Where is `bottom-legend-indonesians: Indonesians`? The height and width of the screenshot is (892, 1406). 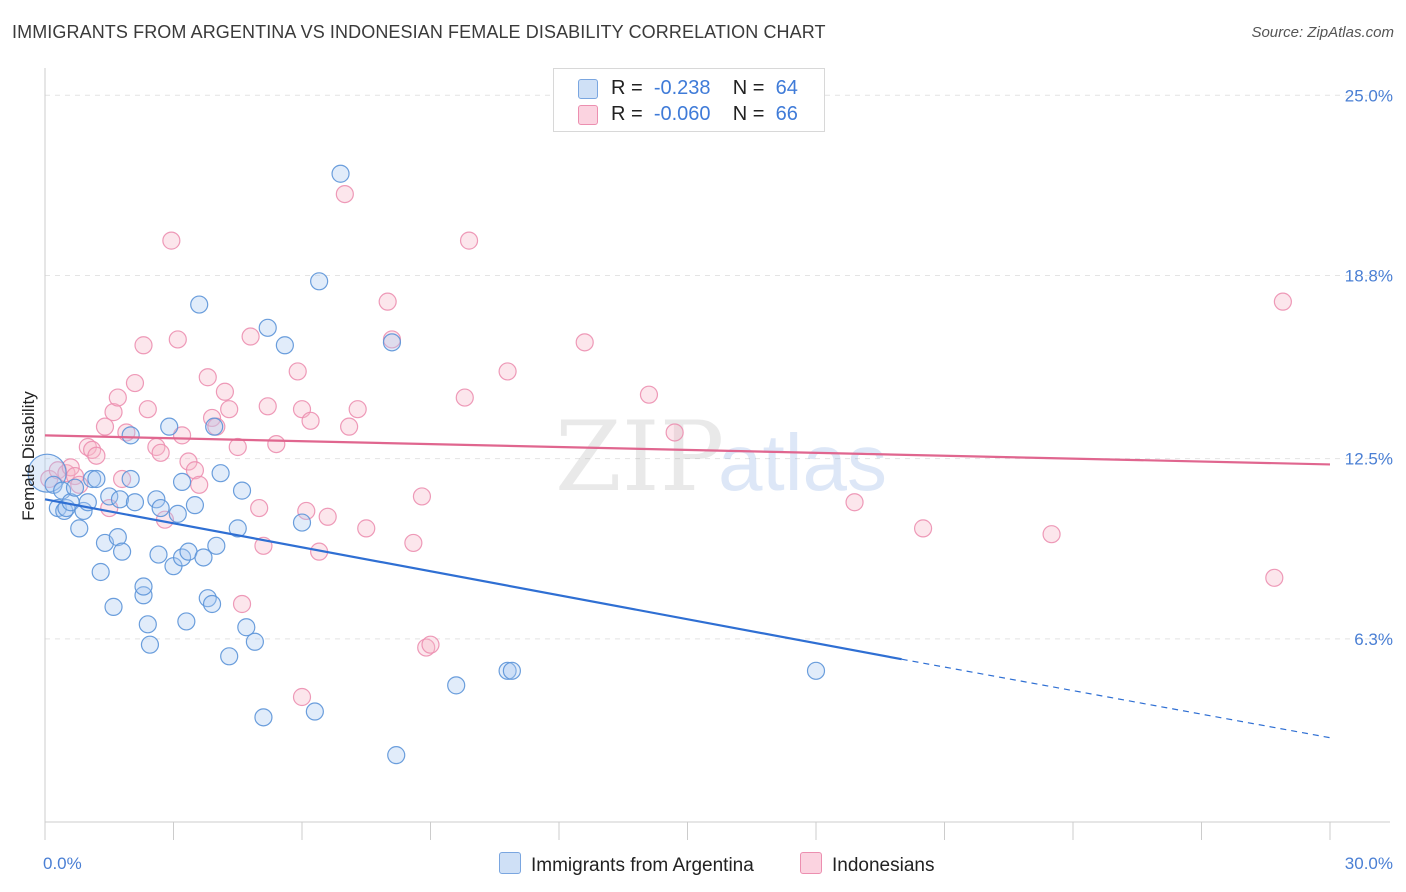
bottom-legend-indonesians: Indonesians is located at coordinates (867, 864).